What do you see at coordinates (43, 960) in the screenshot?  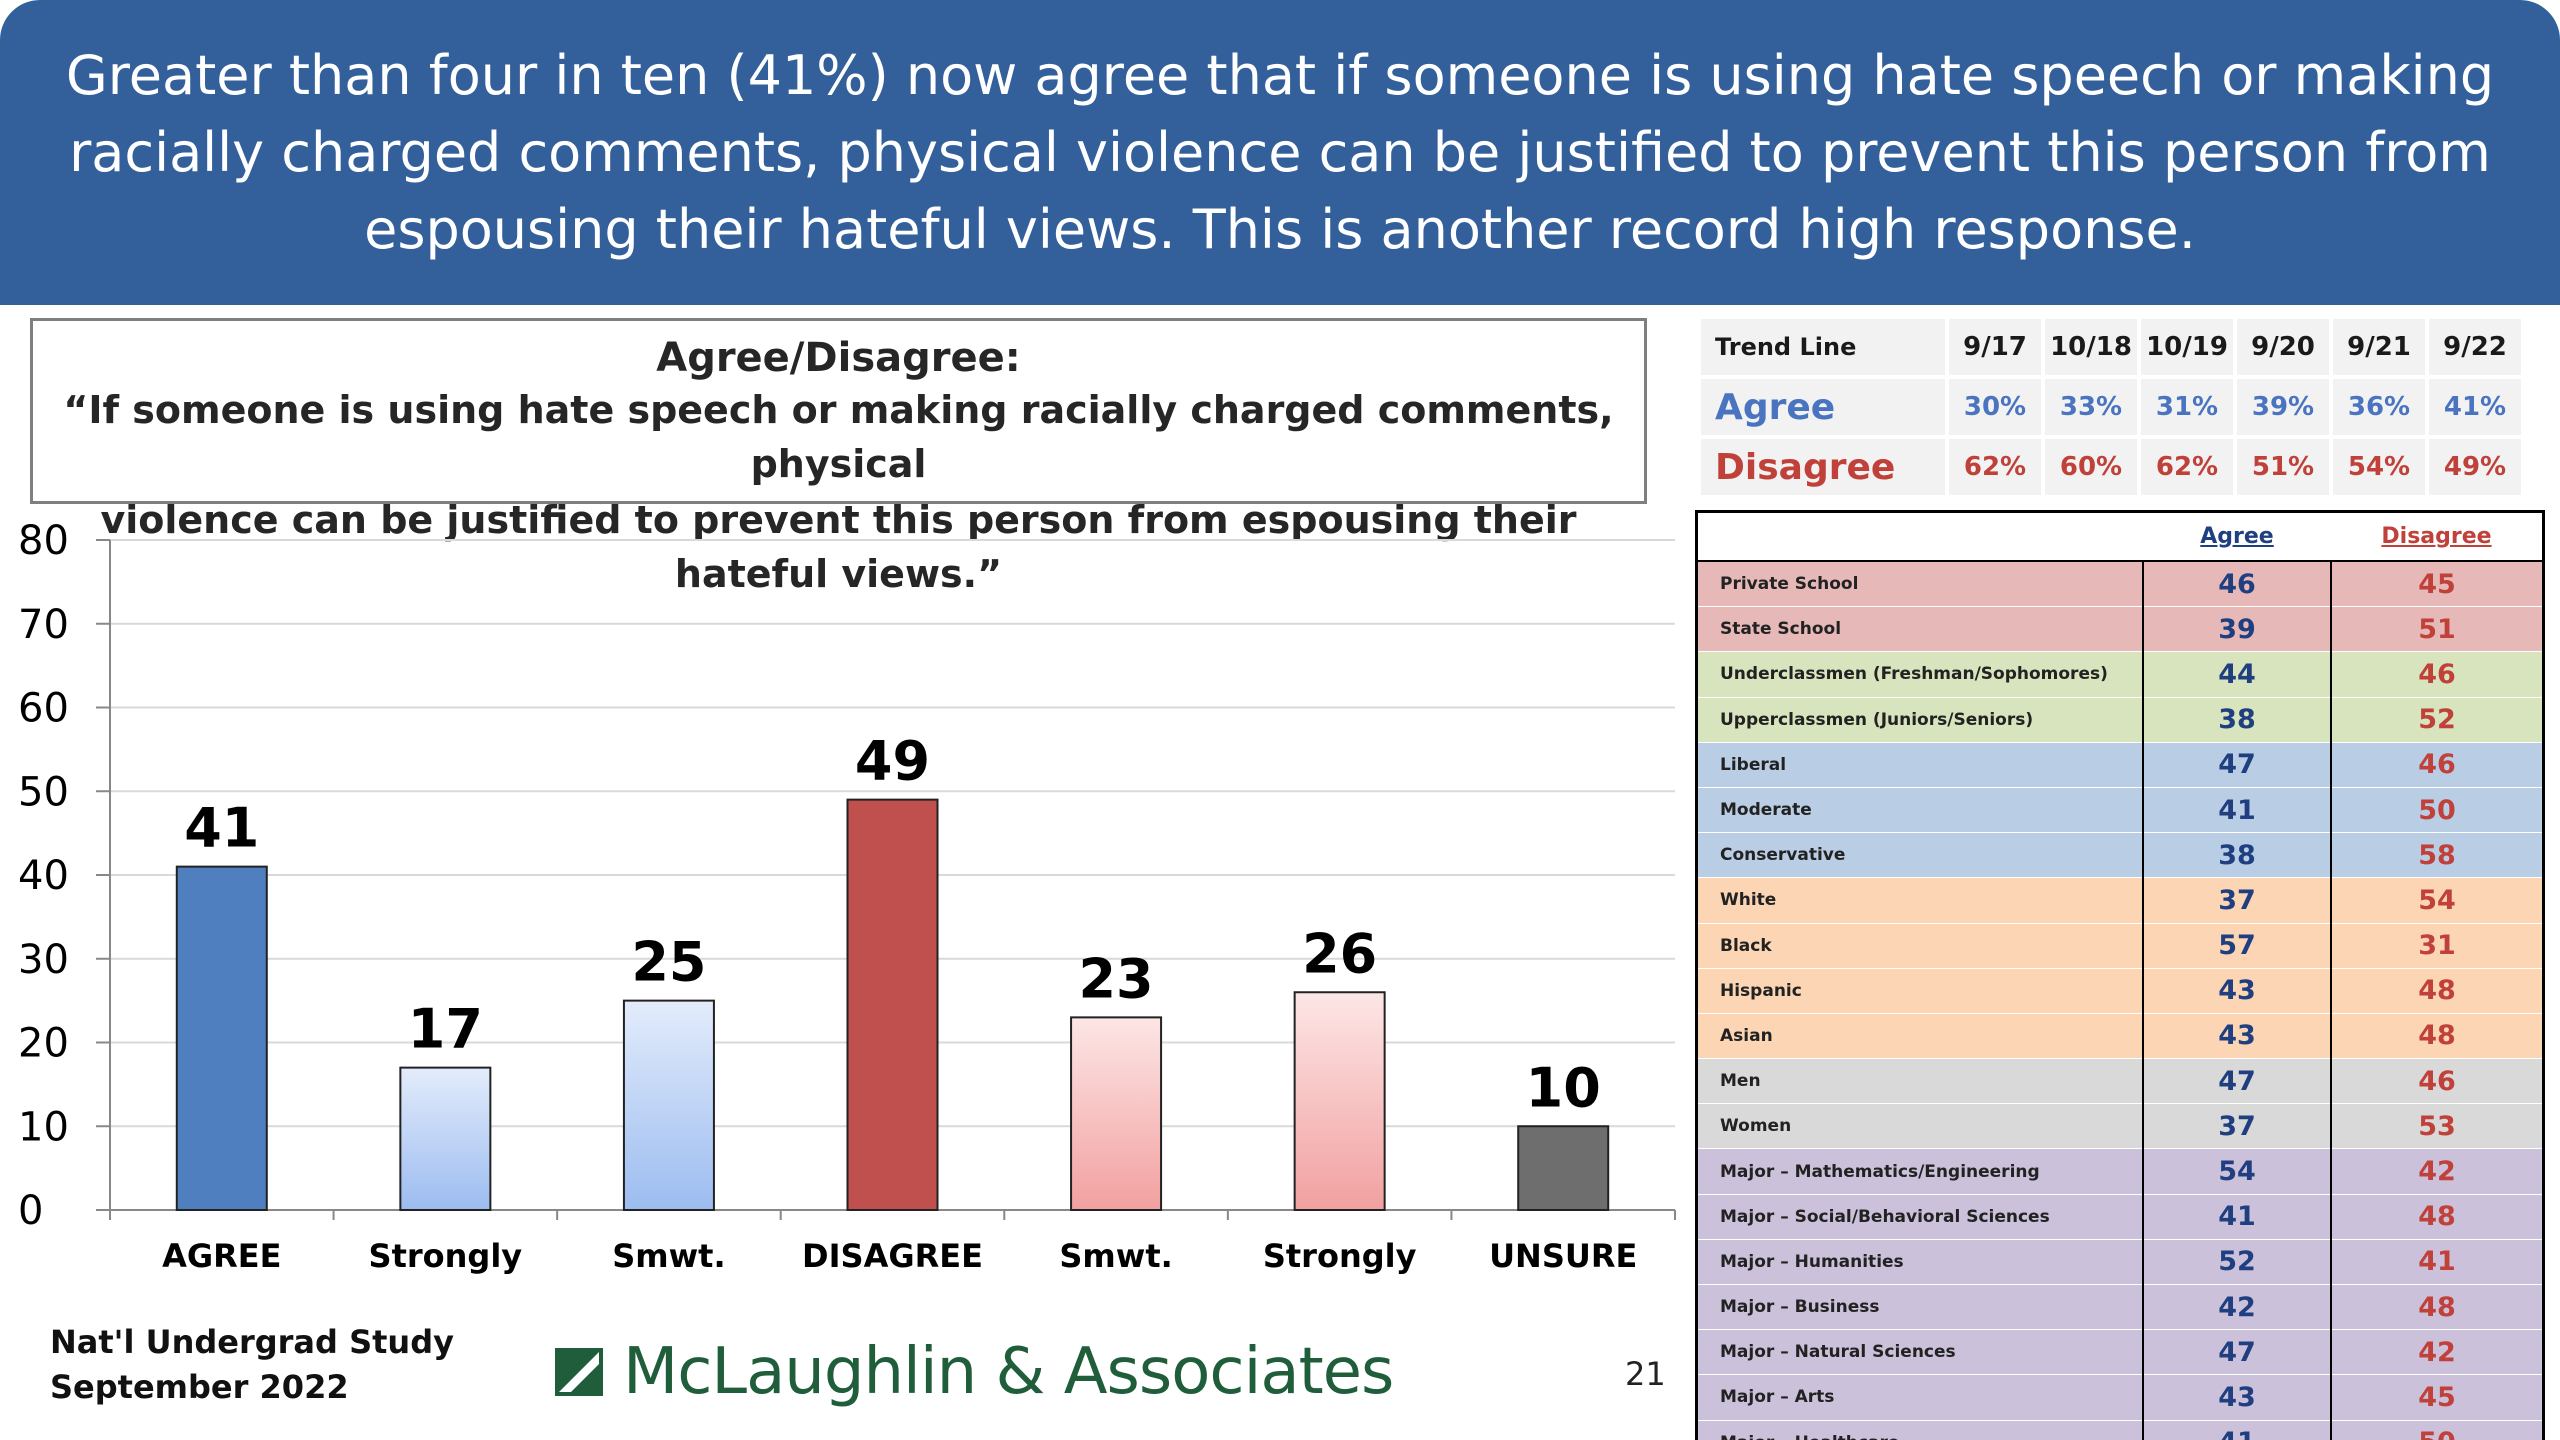 I see `y-tick-label: 30` at bounding box center [43, 960].